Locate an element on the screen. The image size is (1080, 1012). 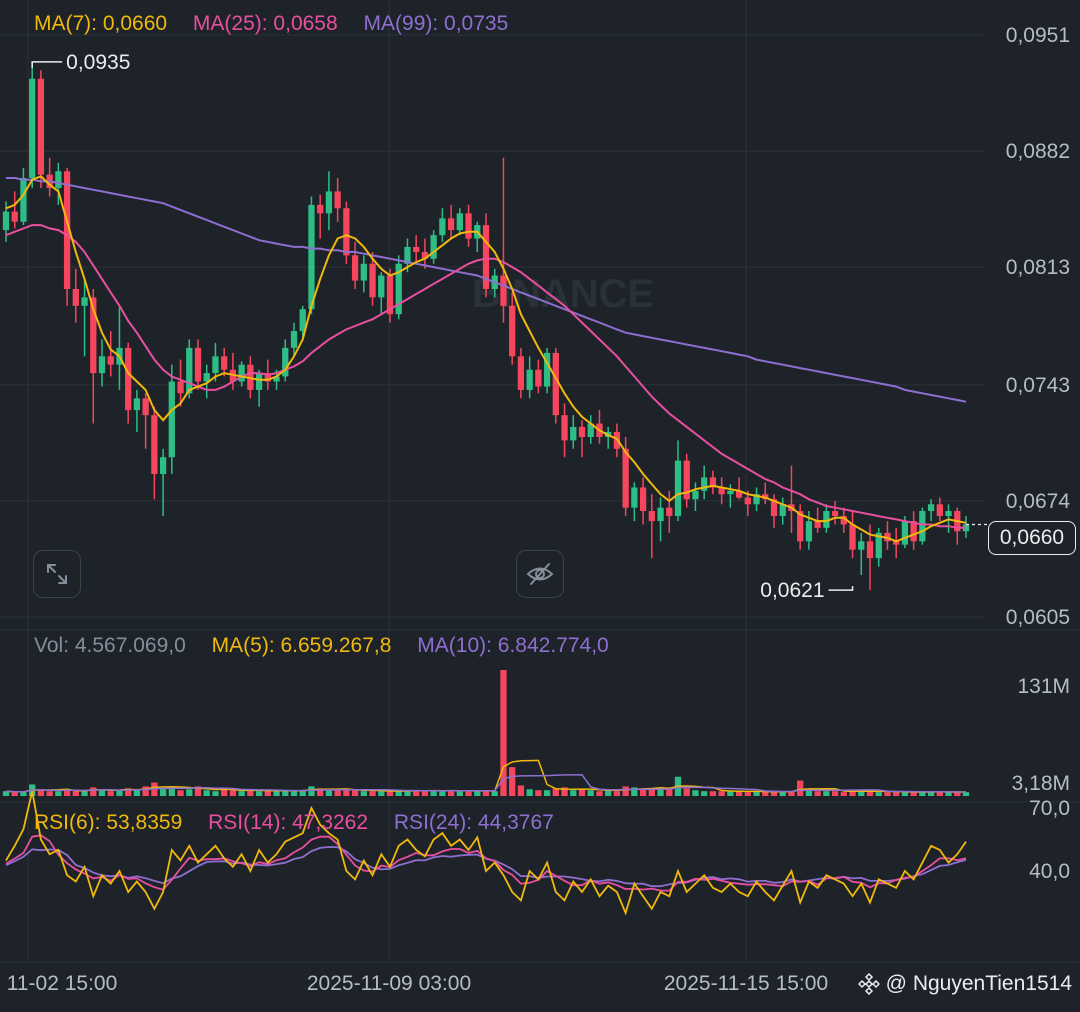
legend-ma99: MA(99): 0,0735 is located at coordinates (436, 23).